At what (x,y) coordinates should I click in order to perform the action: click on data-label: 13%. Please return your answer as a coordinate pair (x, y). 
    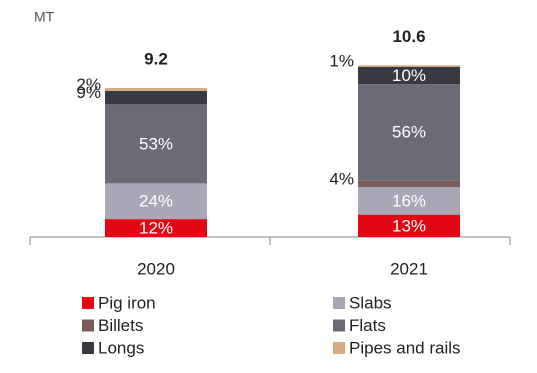
    Looking at the image, I should click on (409, 225).